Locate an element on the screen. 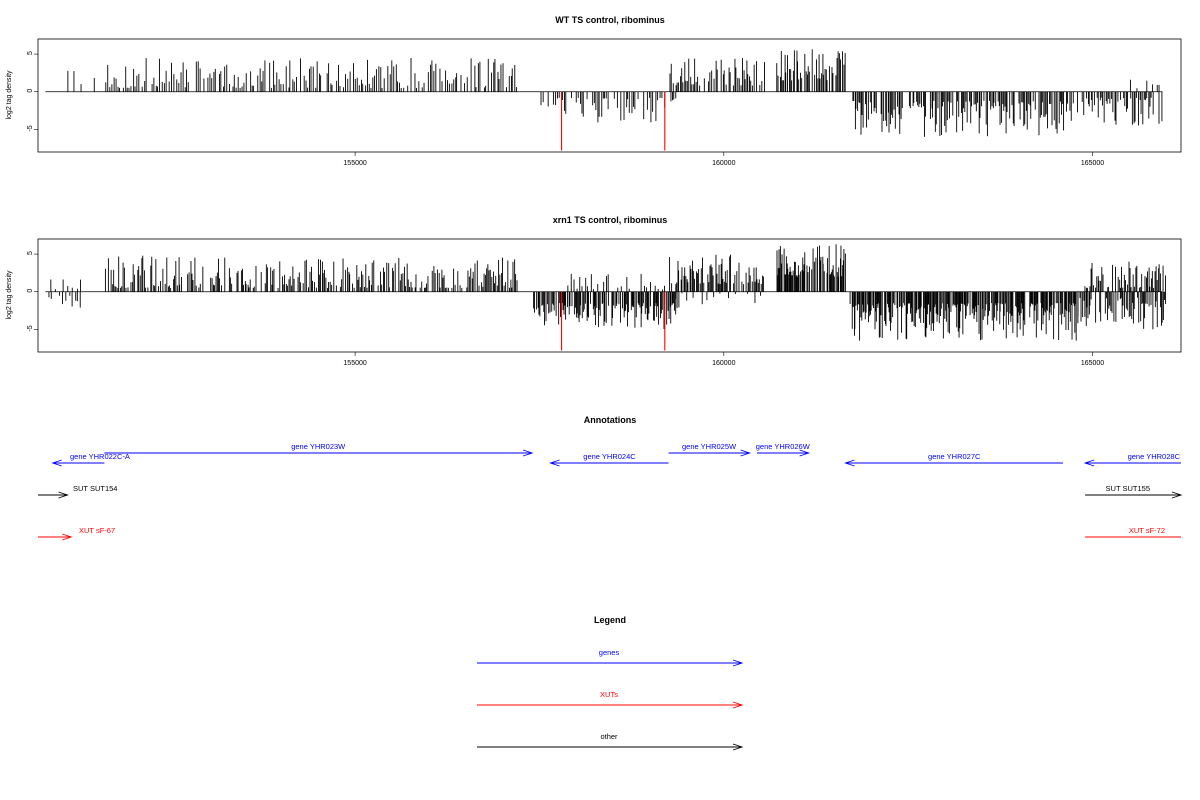 This screenshot has height=800, width=1200. panel-title: WT TS control, ribominus is located at coordinates (610, 20).